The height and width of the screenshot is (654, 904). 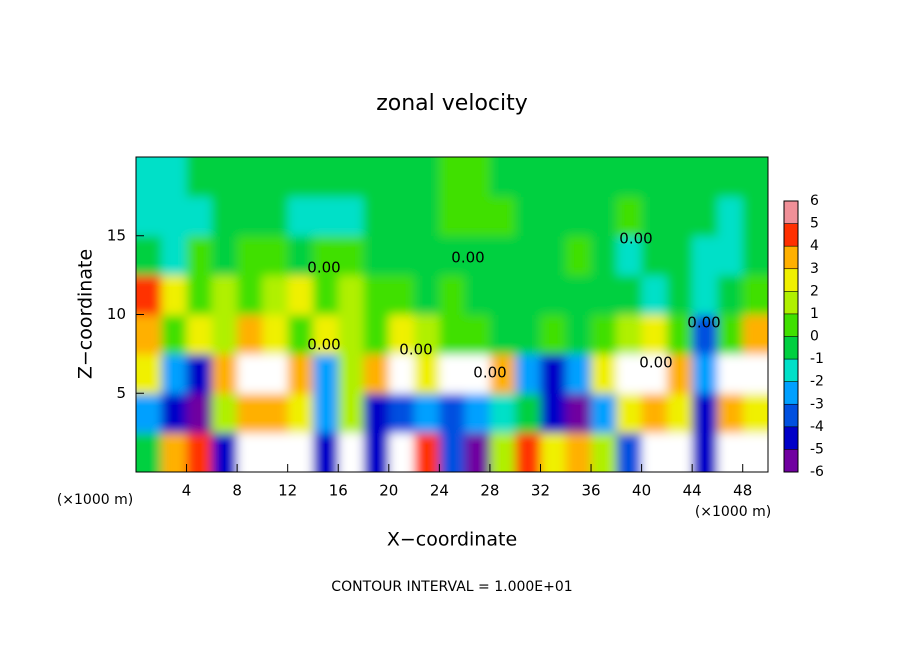 I want to click on x-tick-label: 12, so click(x=287, y=491).